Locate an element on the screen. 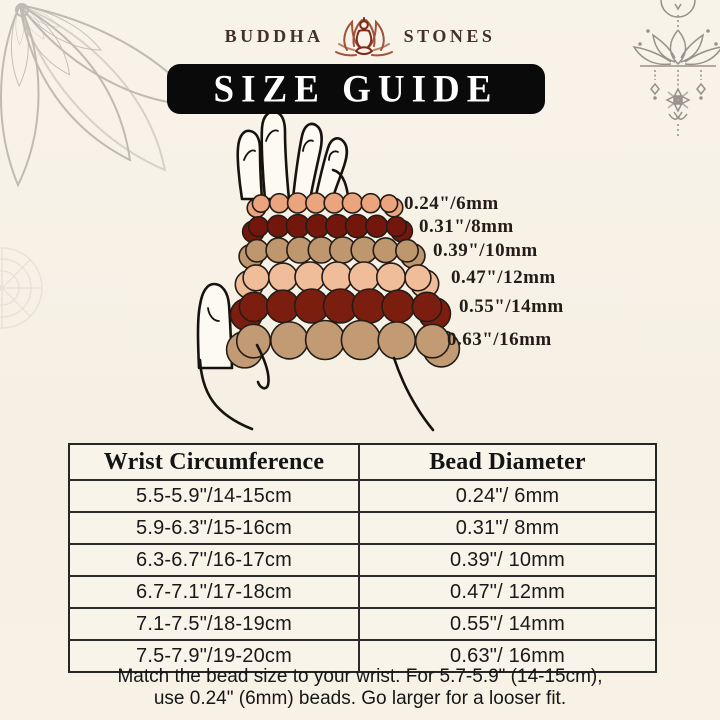 The height and width of the screenshot is (720, 720). size-guide-banner: SIZE GUIDE is located at coordinates (356, 89).